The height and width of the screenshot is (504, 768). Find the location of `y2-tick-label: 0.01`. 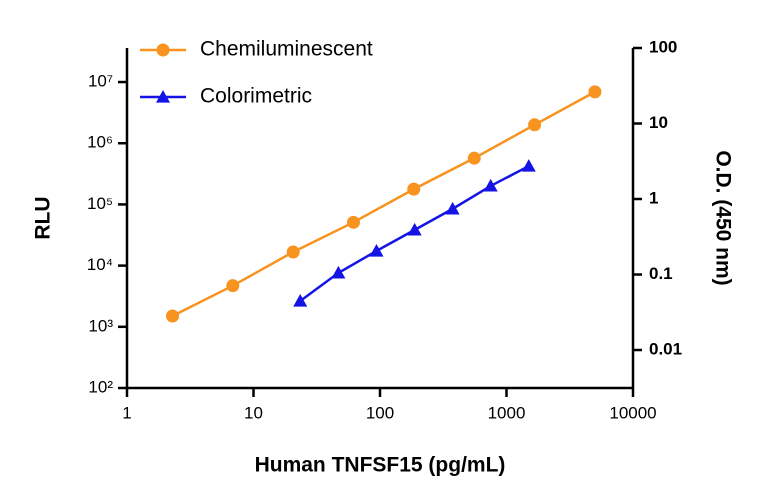

y2-tick-label: 0.01 is located at coordinates (665, 349).